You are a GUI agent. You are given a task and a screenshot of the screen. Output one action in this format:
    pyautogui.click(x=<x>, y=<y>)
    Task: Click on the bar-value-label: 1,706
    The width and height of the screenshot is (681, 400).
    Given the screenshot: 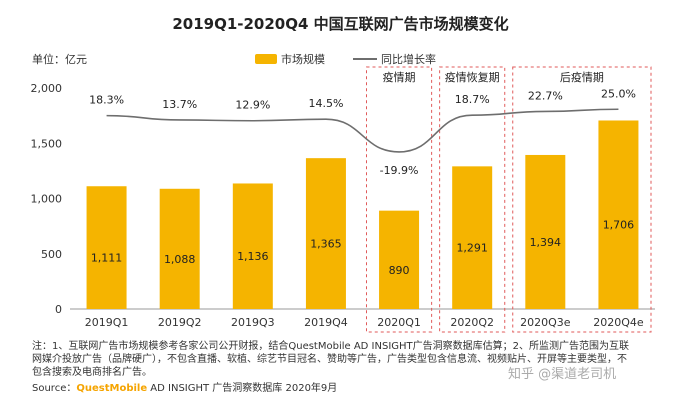 What is the action you would take?
    pyautogui.click(x=619, y=225)
    